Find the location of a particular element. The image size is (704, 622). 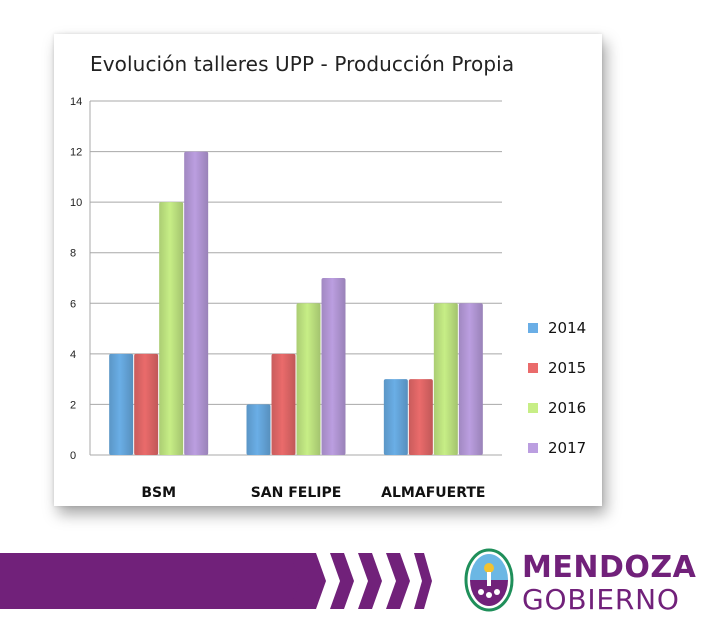

y-tick-label: 8 is located at coordinates (73, 254).